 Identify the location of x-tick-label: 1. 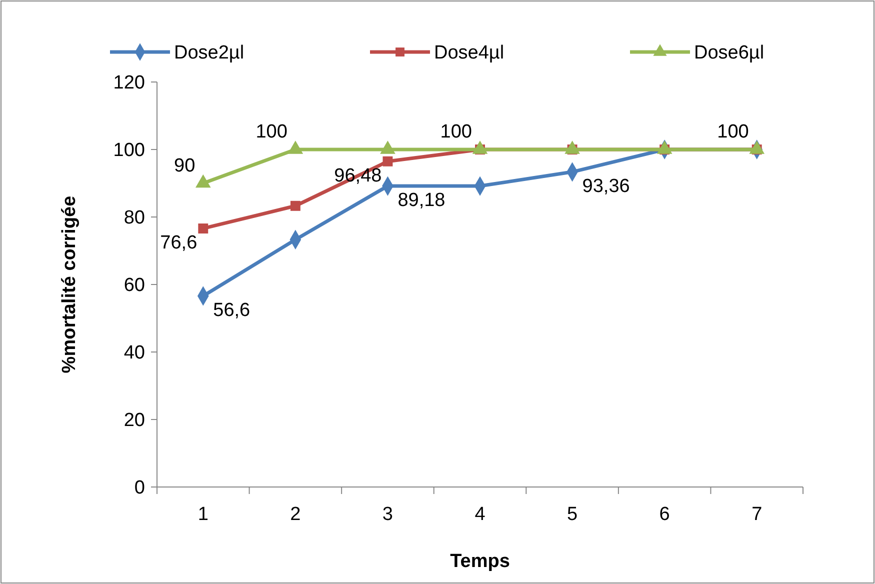
(203, 514).